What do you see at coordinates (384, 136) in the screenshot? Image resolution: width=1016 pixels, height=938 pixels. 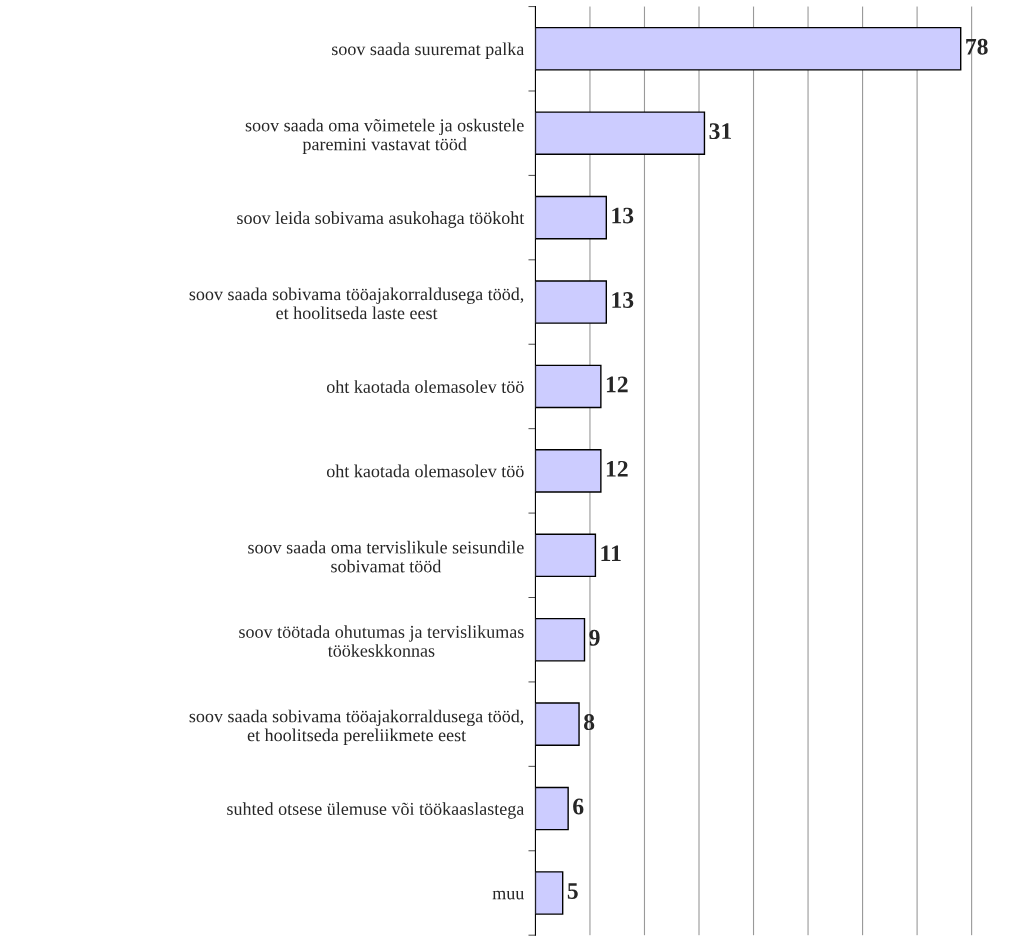 I see `y-tick-label: soov saada oma võimetele ja oskustele paremini vastavat tööd` at bounding box center [384, 136].